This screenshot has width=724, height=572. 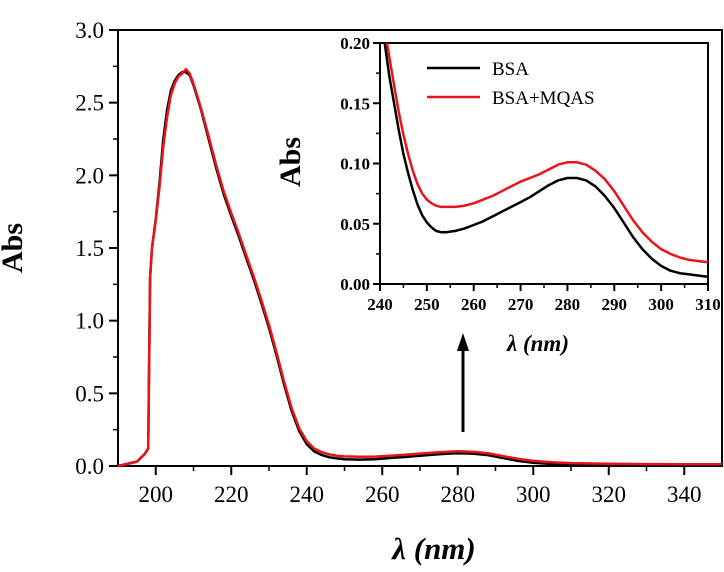 What do you see at coordinates (380, 304) in the screenshot?
I see `inset-x-tick-label: 240` at bounding box center [380, 304].